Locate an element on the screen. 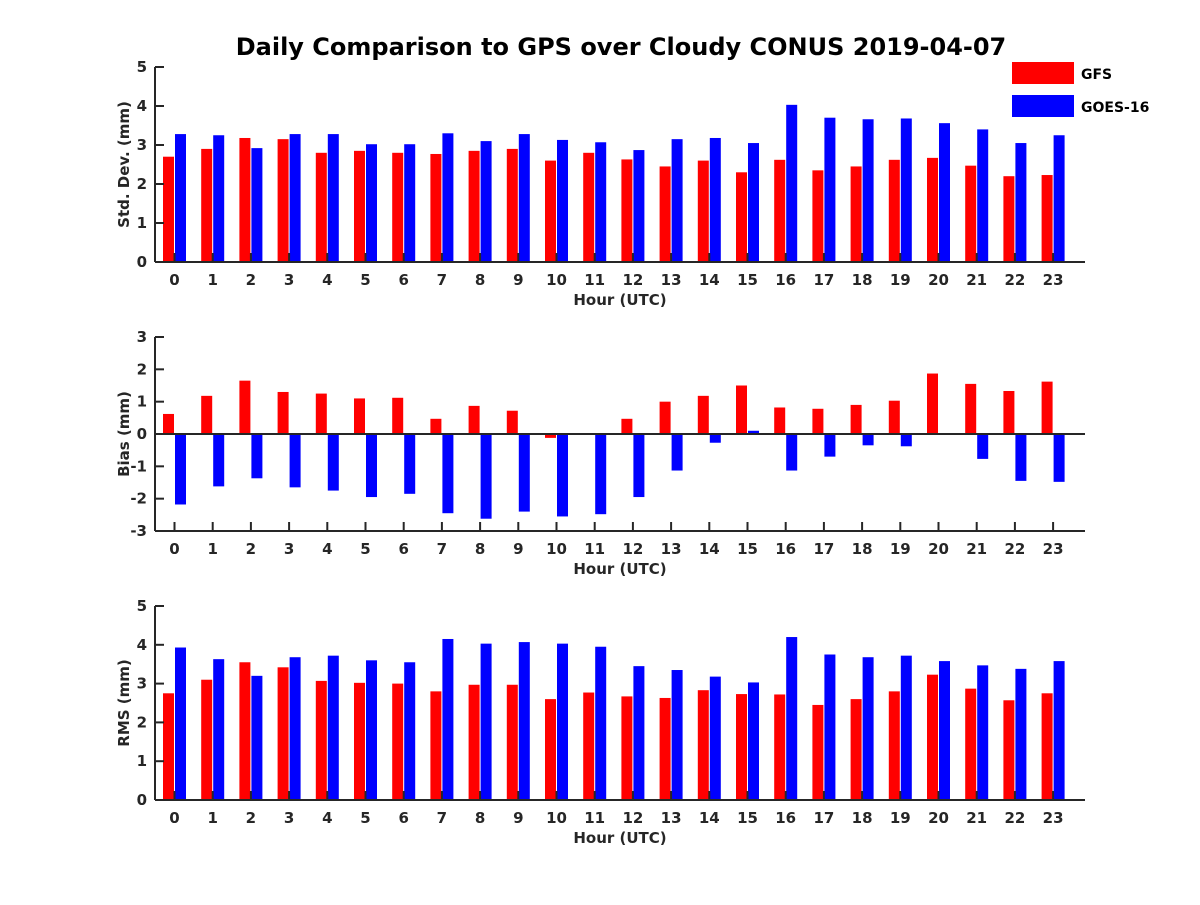  y-tick-label: -2 is located at coordinates (138, 499).